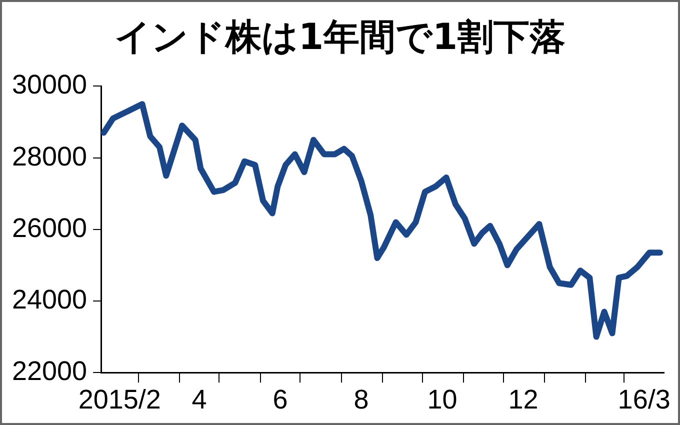 Image resolution: width=680 pixels, height=425 pixels. What do you see at coordinates (361, 399) in the screenshot?
I see `x-tick-label: 8` at bounding box center [361, 399].